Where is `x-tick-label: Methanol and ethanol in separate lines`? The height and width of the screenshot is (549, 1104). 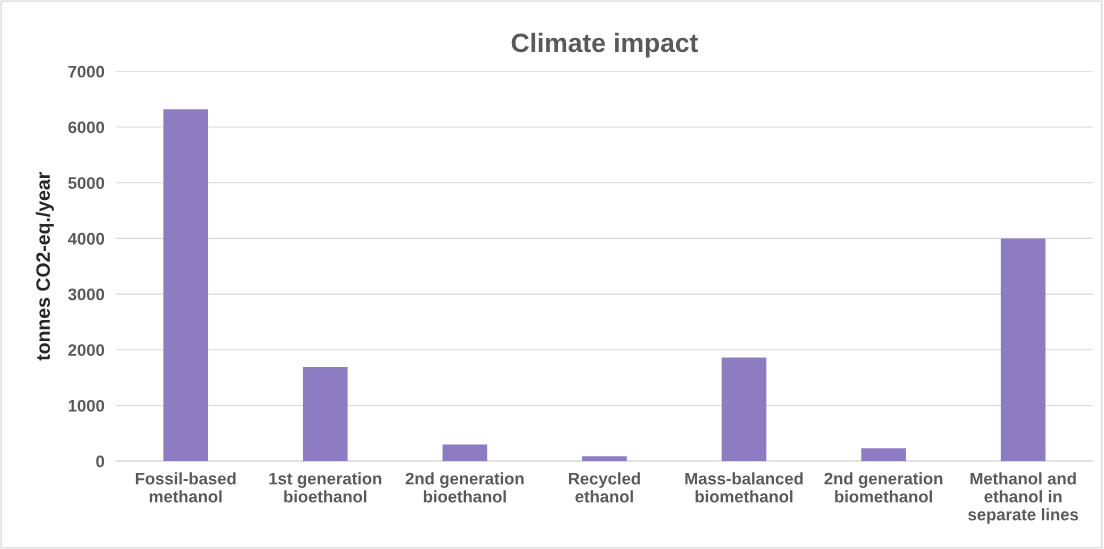
x-tick-label: Methanol and ethanol in separate lines is located at coordinates (1023, 498).